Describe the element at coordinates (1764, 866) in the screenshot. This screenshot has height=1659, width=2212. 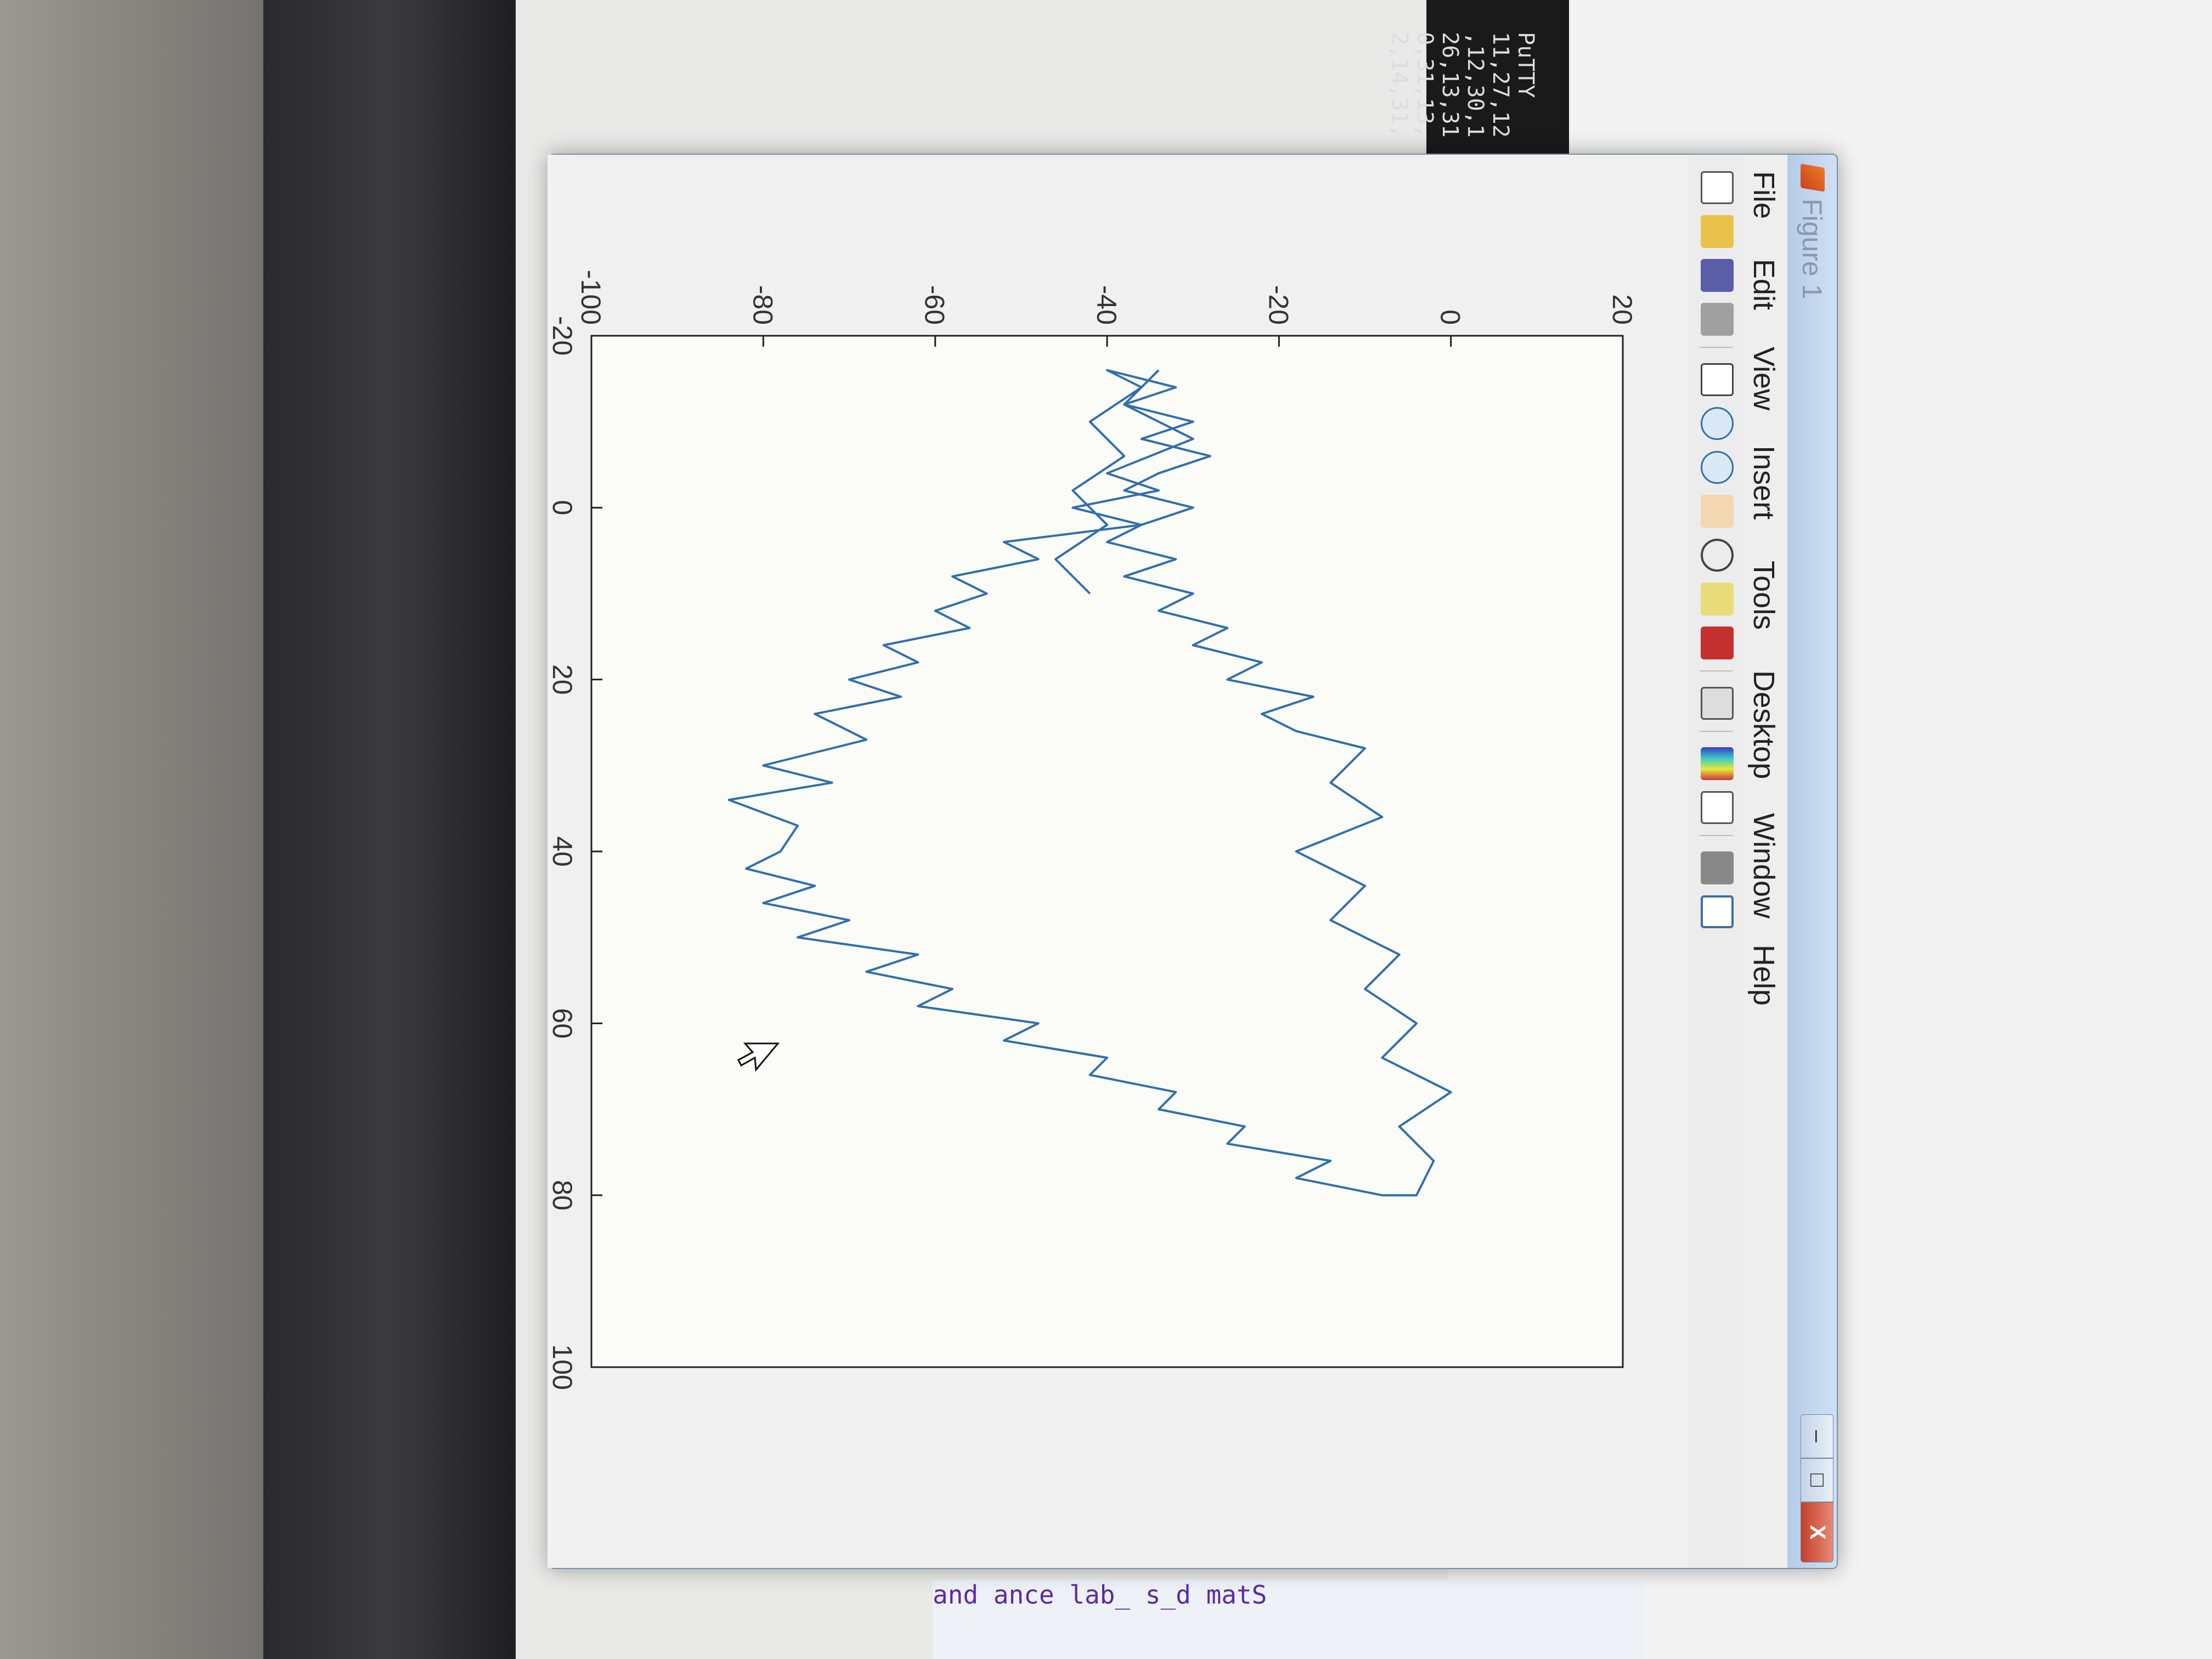
I see `menu-window: Window` at that location.